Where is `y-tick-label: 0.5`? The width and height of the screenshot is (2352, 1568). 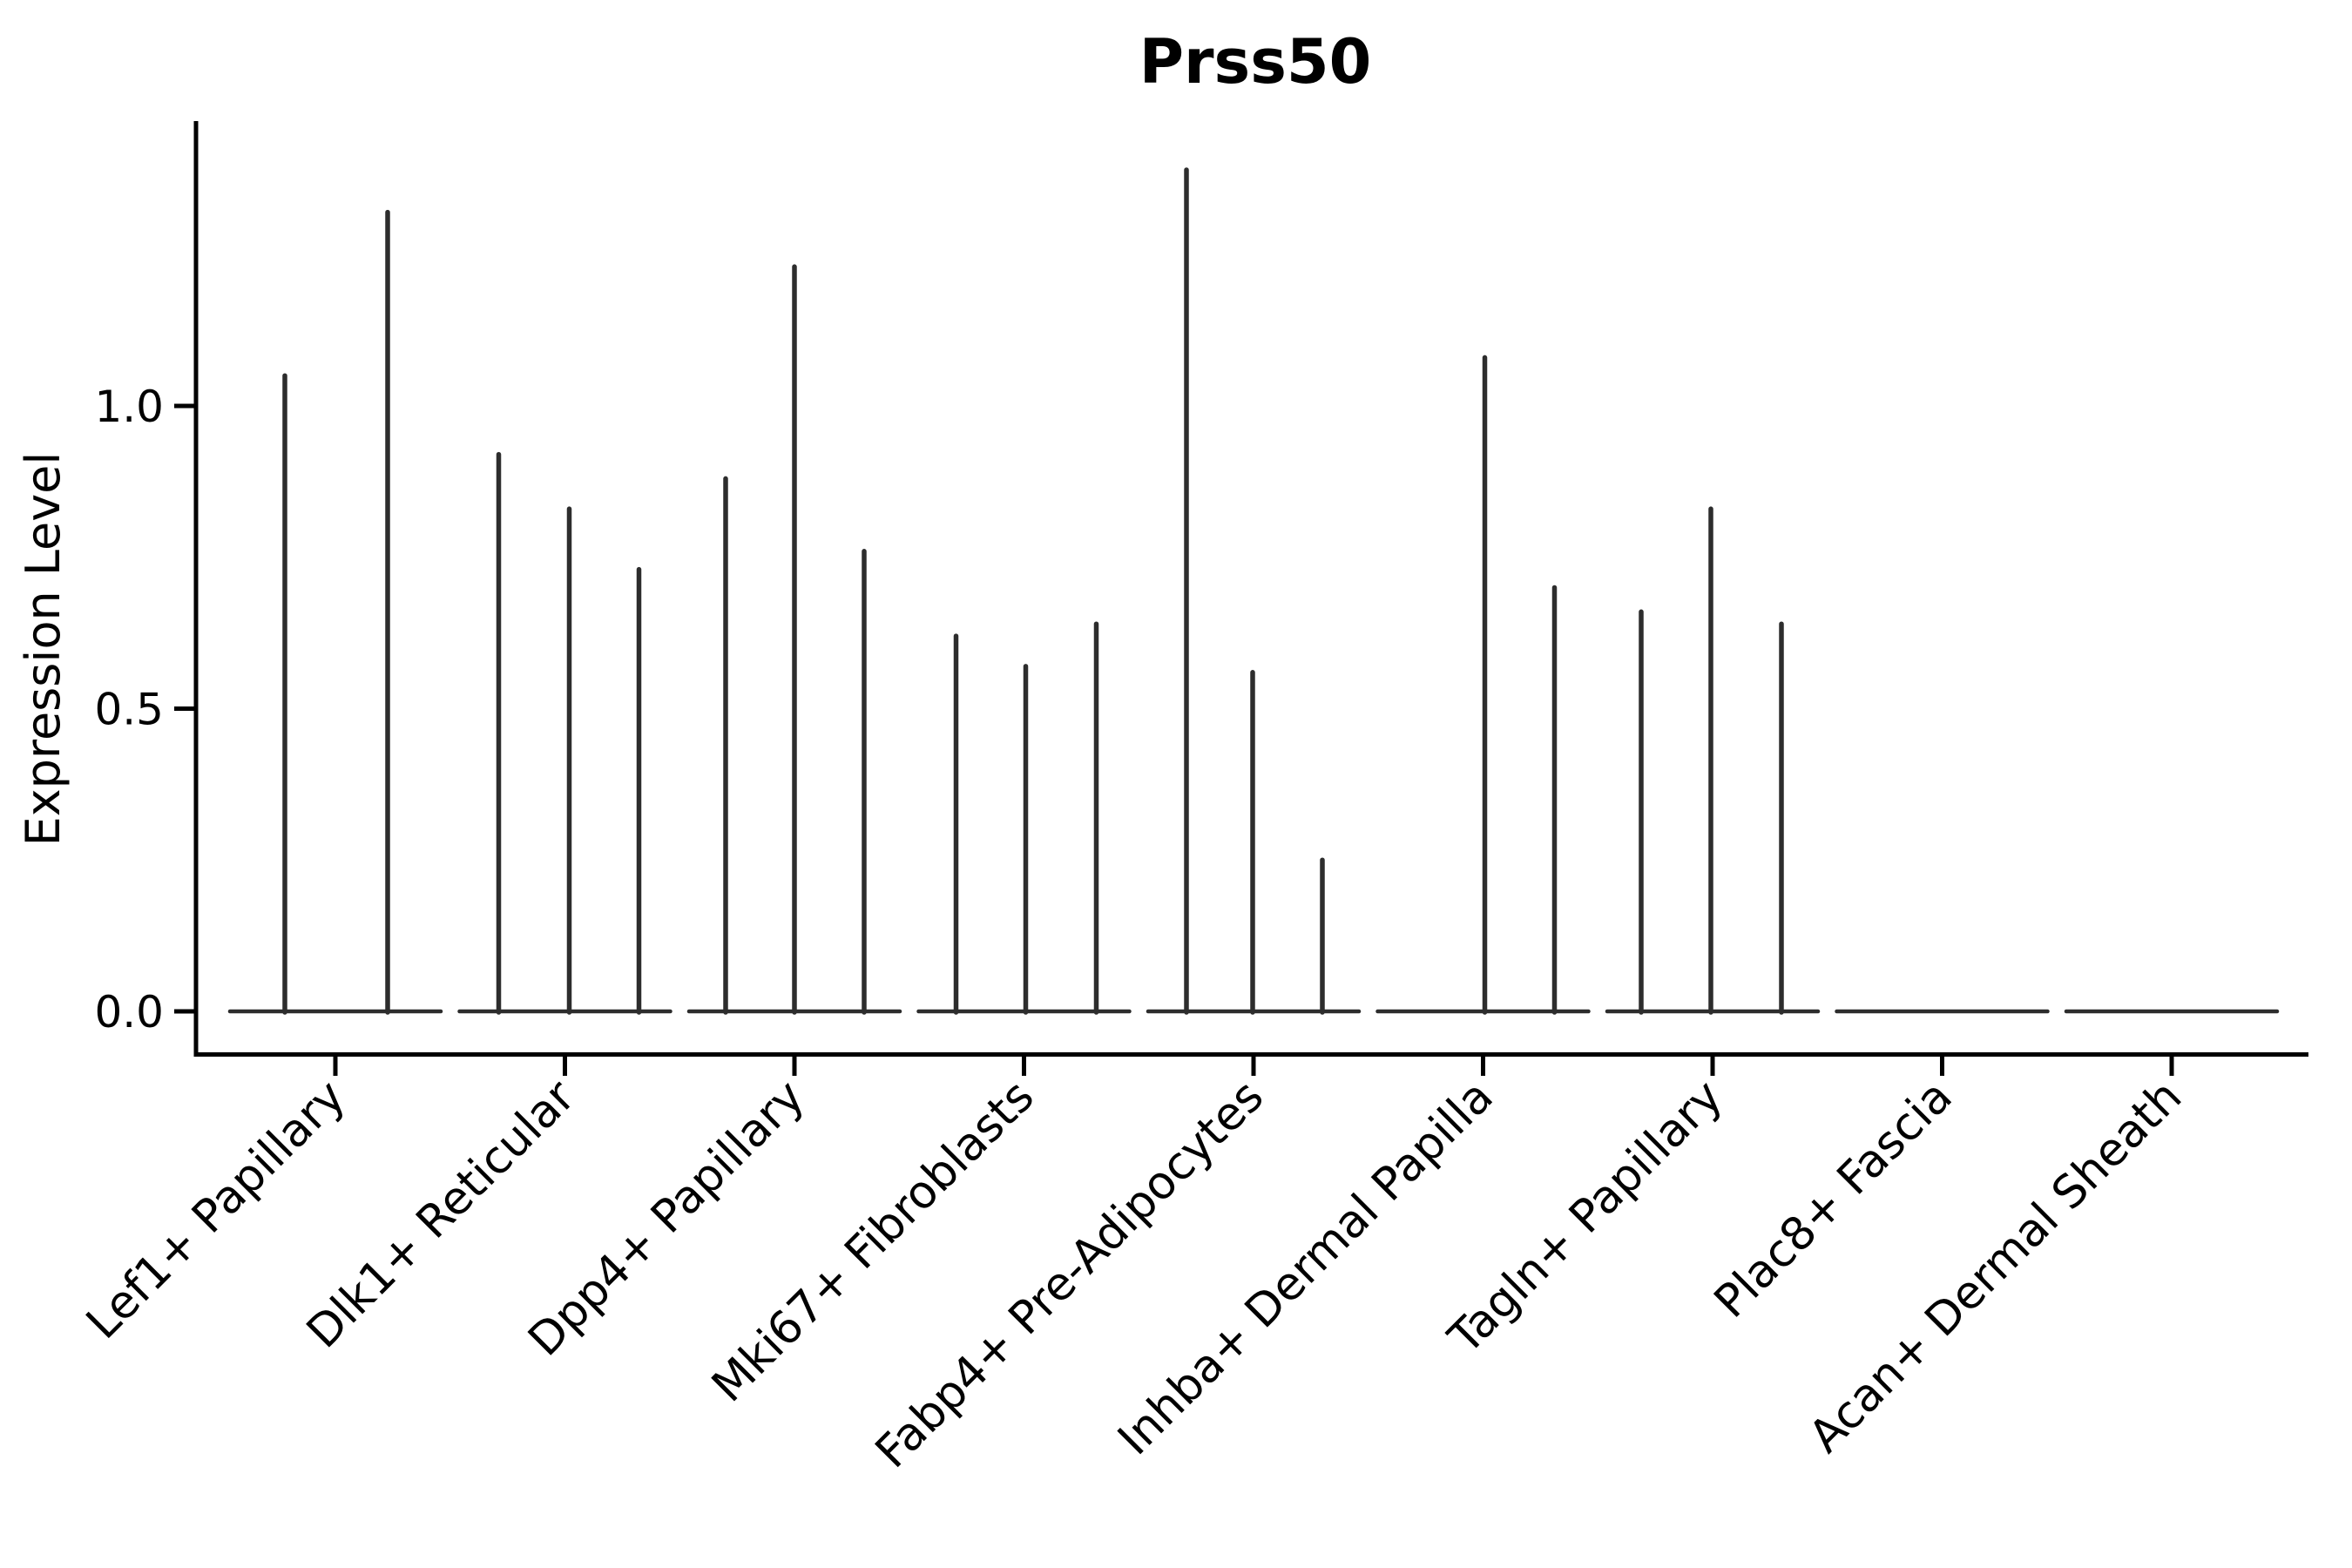 y-tick-label: 0.5 is located at coordinates (129, 710).